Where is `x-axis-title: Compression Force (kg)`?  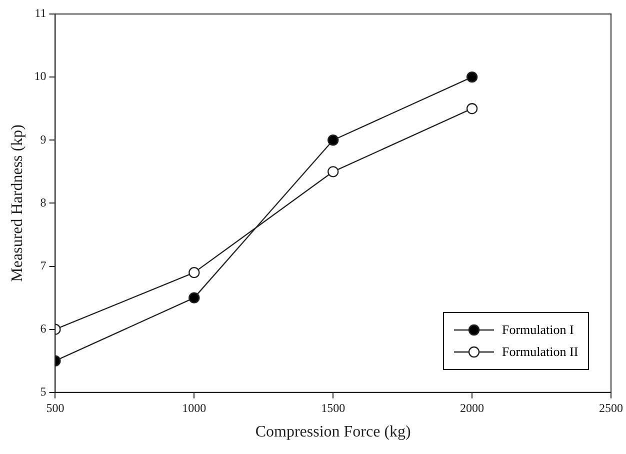 x-axis-title: Compression Force (kg) is located at coordinates (333, 432).